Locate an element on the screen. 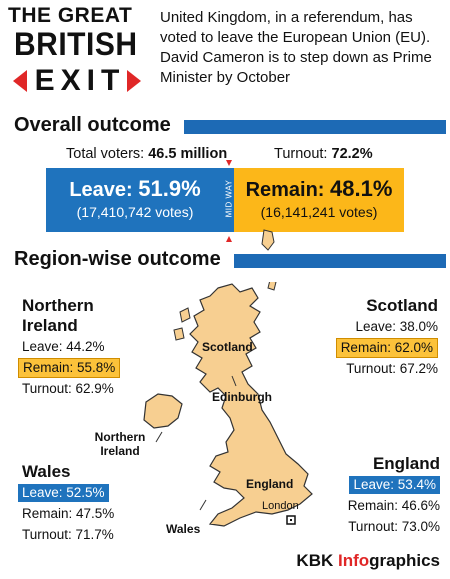  overall-section-title: Overall outcome is located at coordinates (92, 125).